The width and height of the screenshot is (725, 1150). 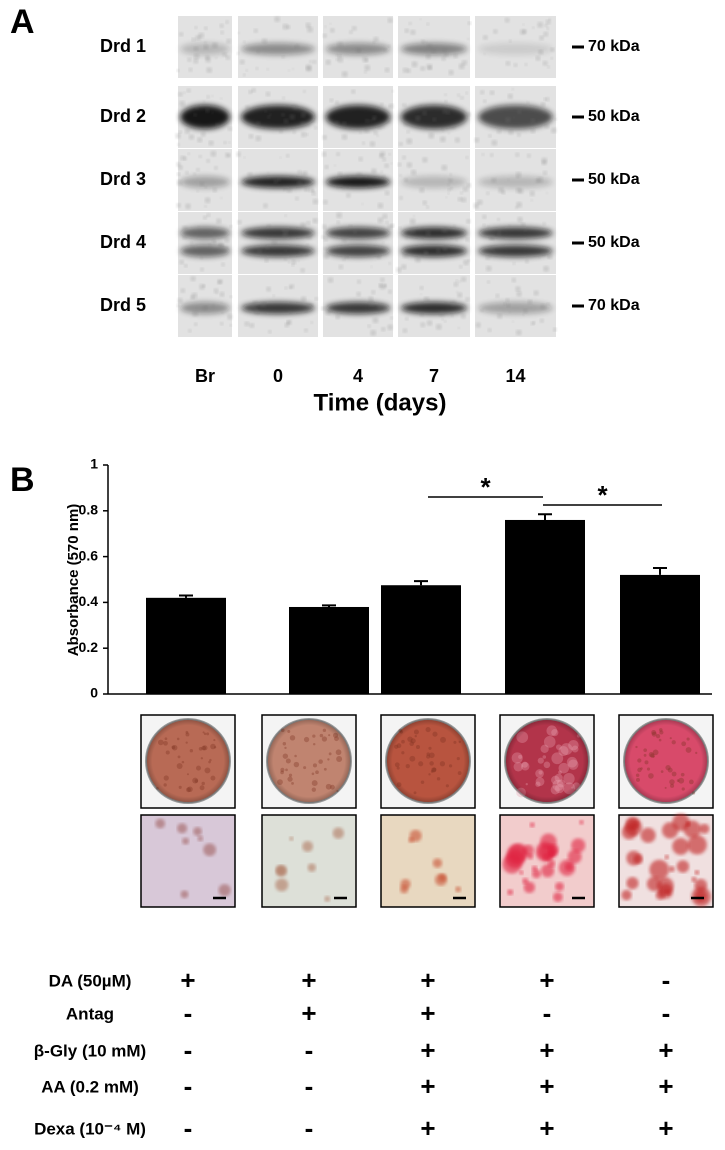 I want to click on micro-image, so click(x=428, y=861).